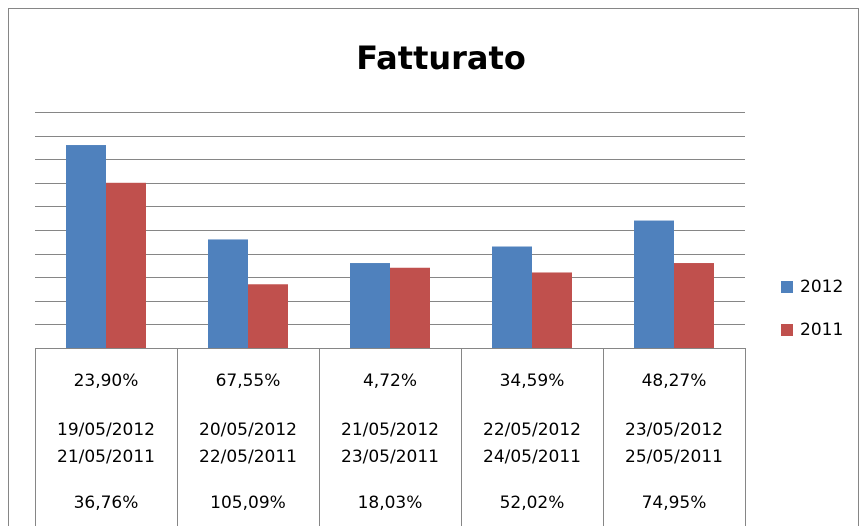 This screenshot has height=526, width=867. What do you see at coordinates (674, 457) in the screenshot?
I see `x-tick-label: 25/05/2011` at bounding box center [674, 457].